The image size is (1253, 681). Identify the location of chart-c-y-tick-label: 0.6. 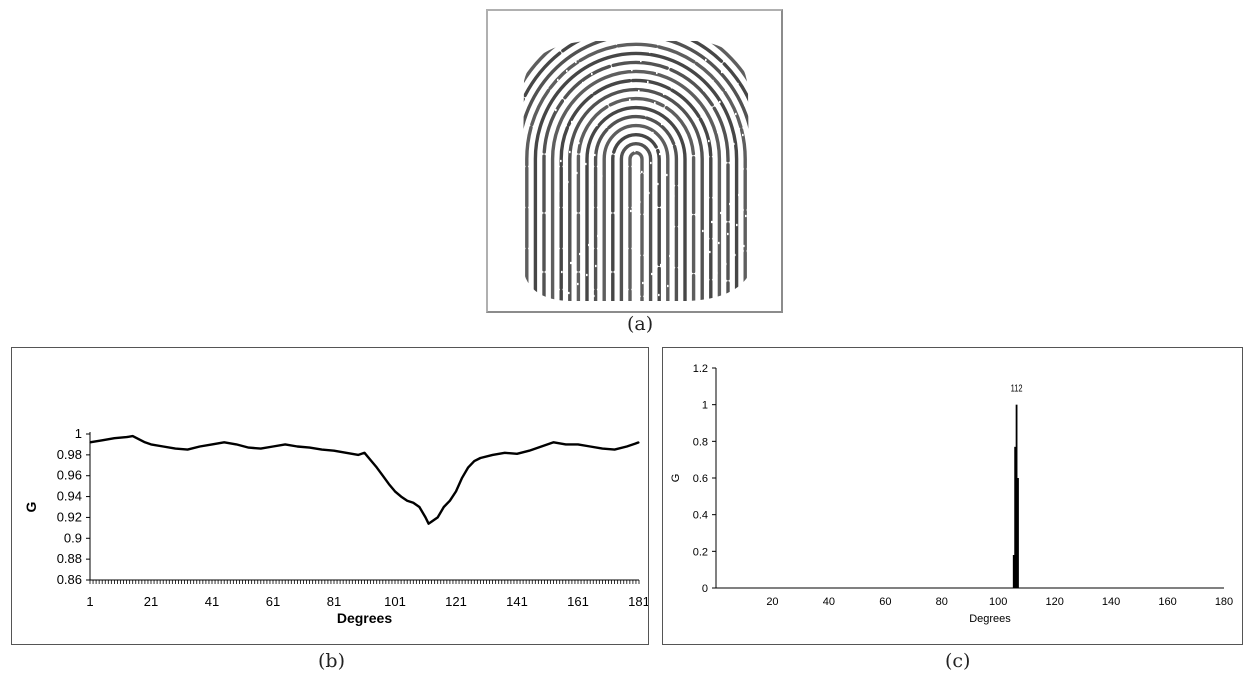
(700, 479).